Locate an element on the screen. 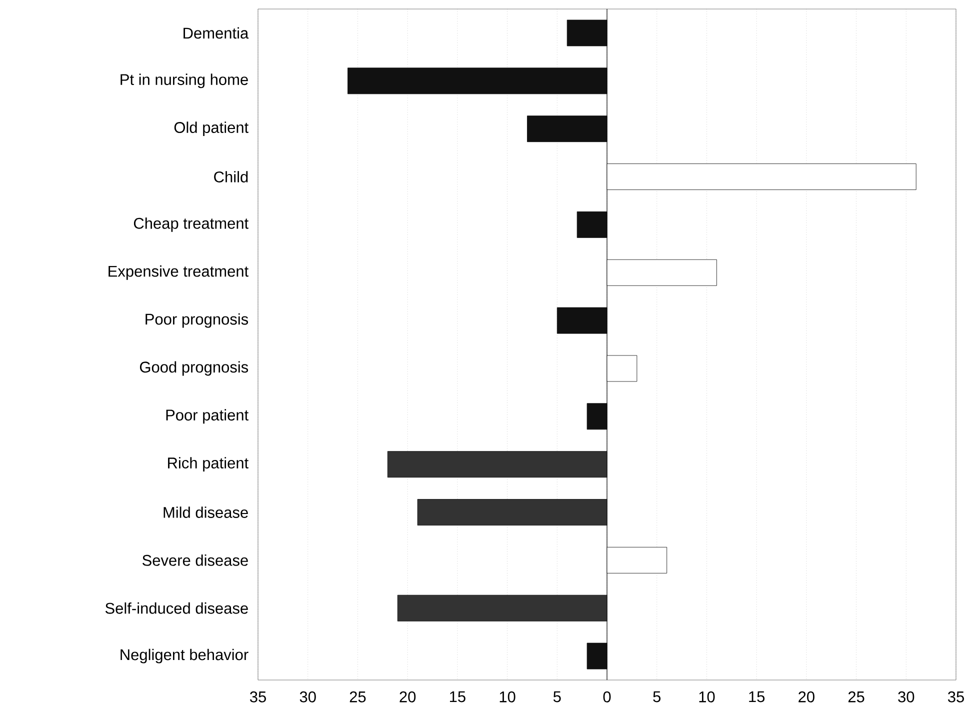 This screenshot has height=721, width=969. y-tick-label: Cheap treatment is located at coordinates (191, 224).